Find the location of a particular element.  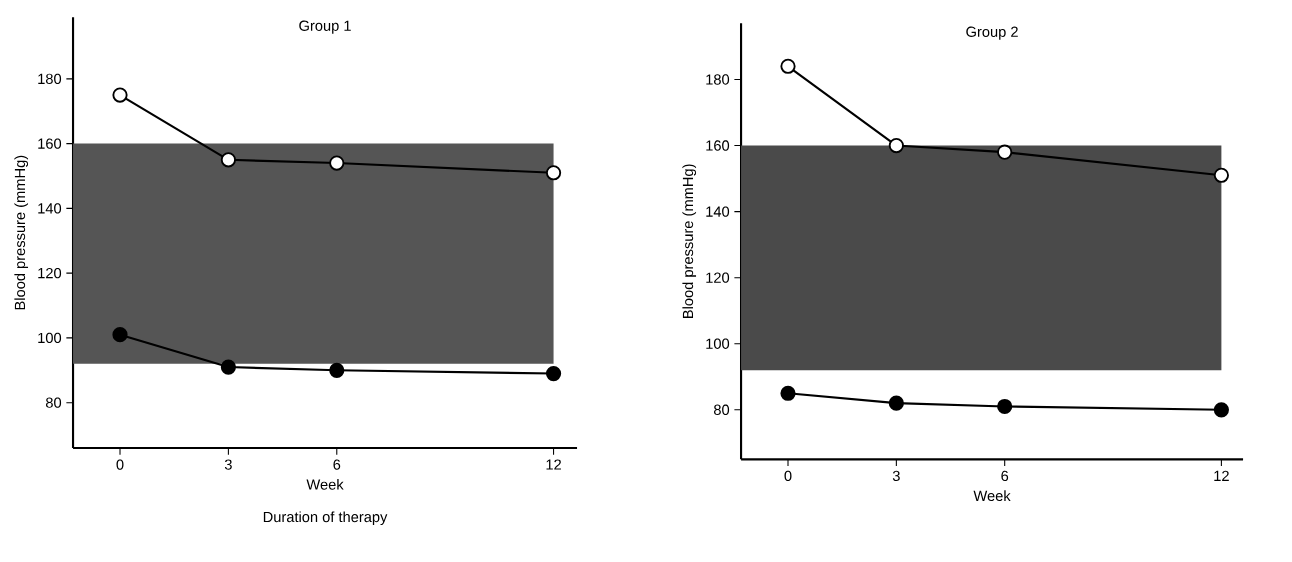

chart-title: Group 1 is located at coordinates (325, 27).